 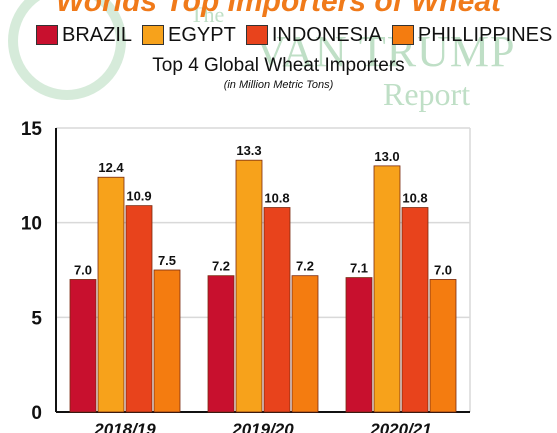 I want to click on watermark-the: The, so click(x=207, y=14).